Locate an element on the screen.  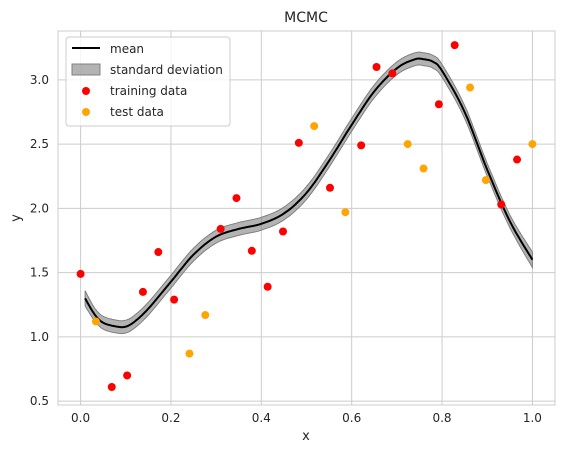
legend-label-std: standard deviation is located at coordinates (166, 70).